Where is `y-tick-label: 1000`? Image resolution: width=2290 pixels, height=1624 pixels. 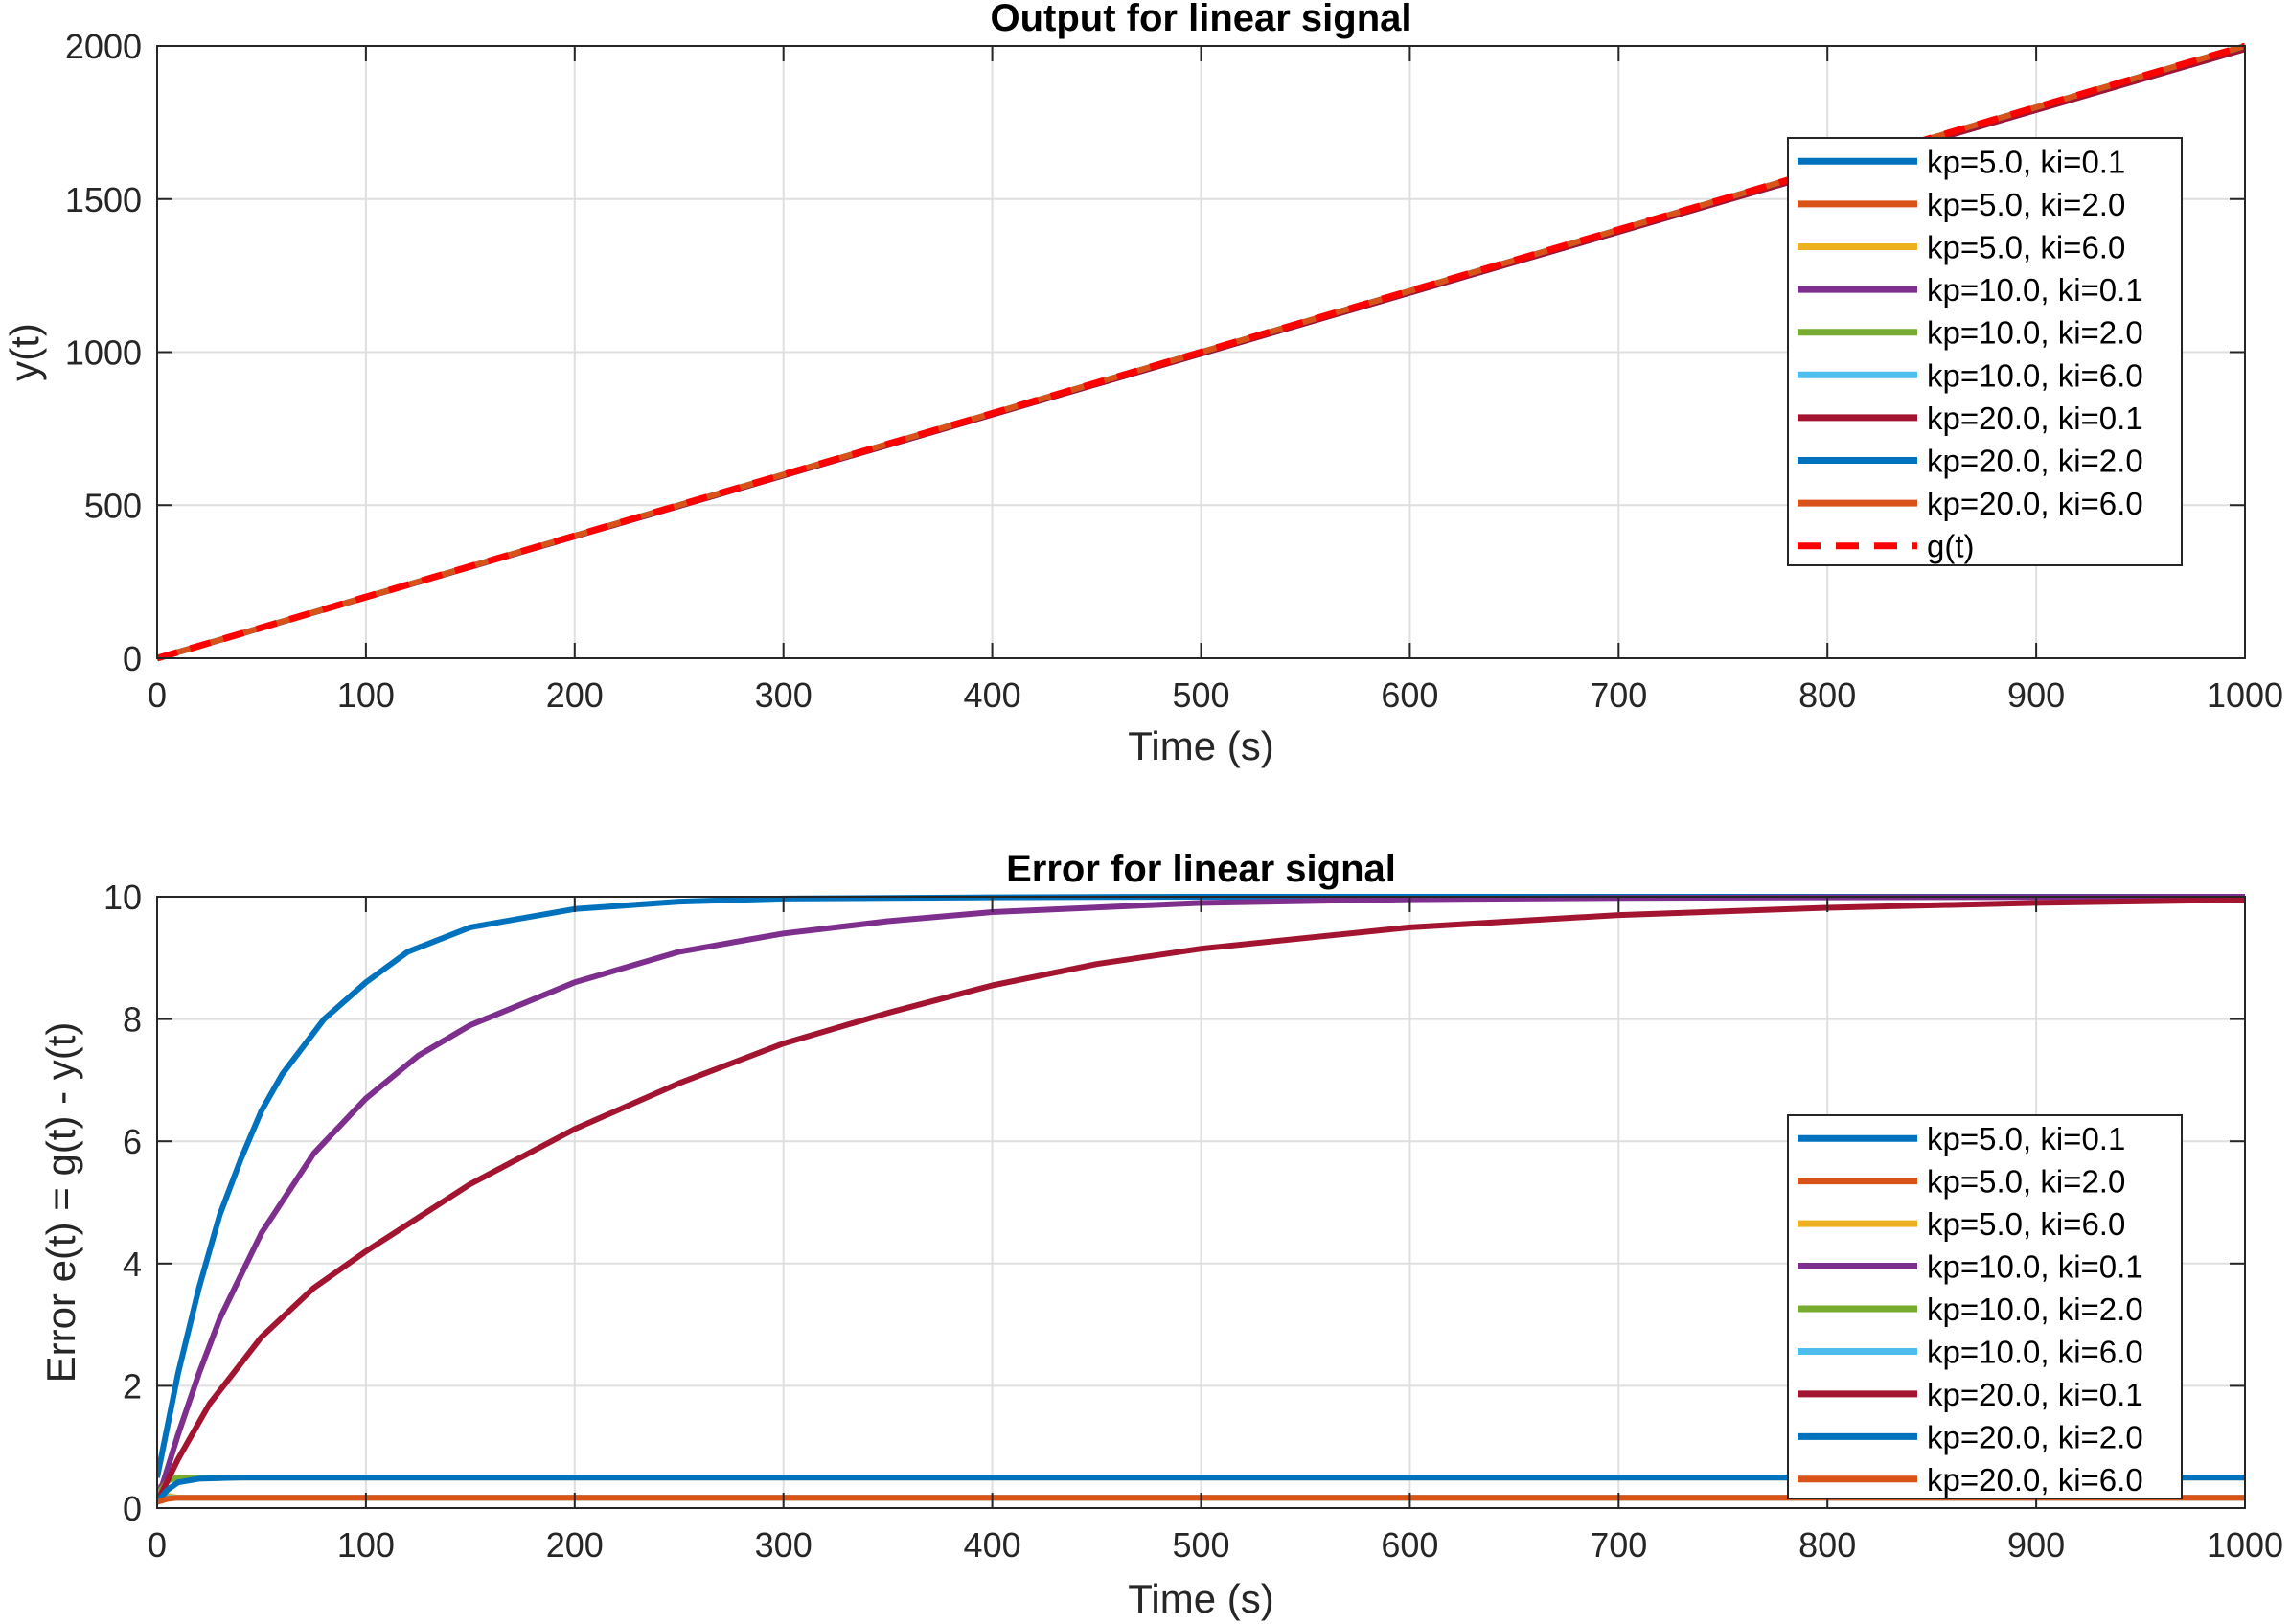 y-tick-label: 1000 is located at coordinates (104, 353).